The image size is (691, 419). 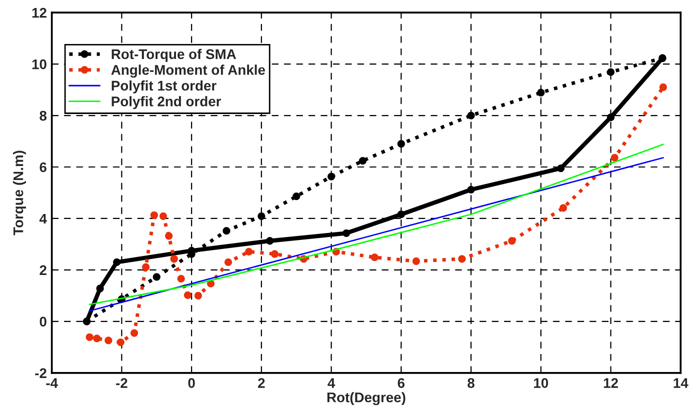 What do you see at coordinates (39, 64) in the screenshot?
I see `y-tick-label: 10` at bounding box center [39, 64].